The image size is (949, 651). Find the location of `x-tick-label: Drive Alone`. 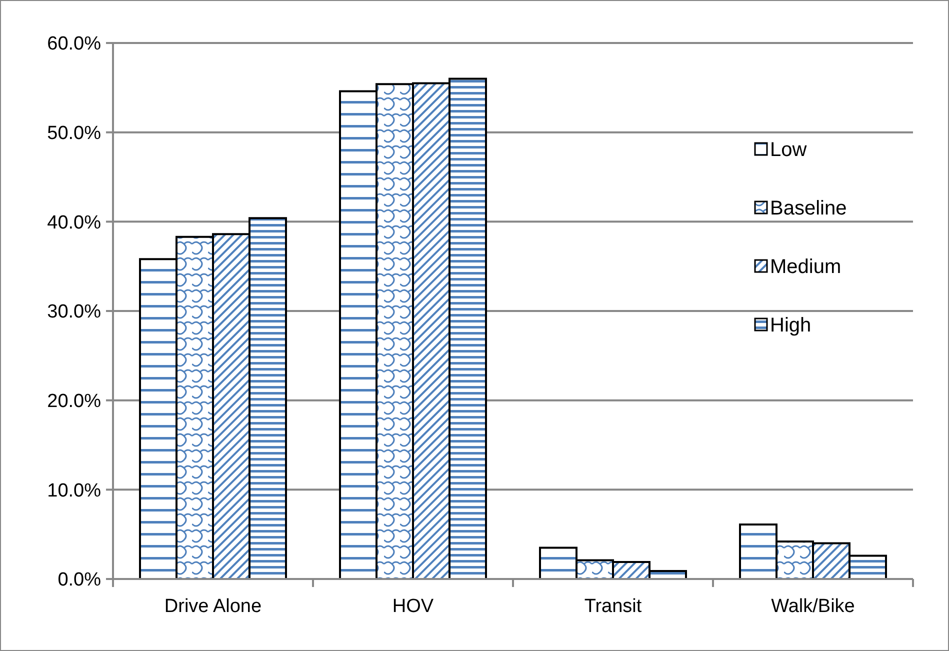

x-tick-label: Drive Alone is located at coordinates (213, 606).